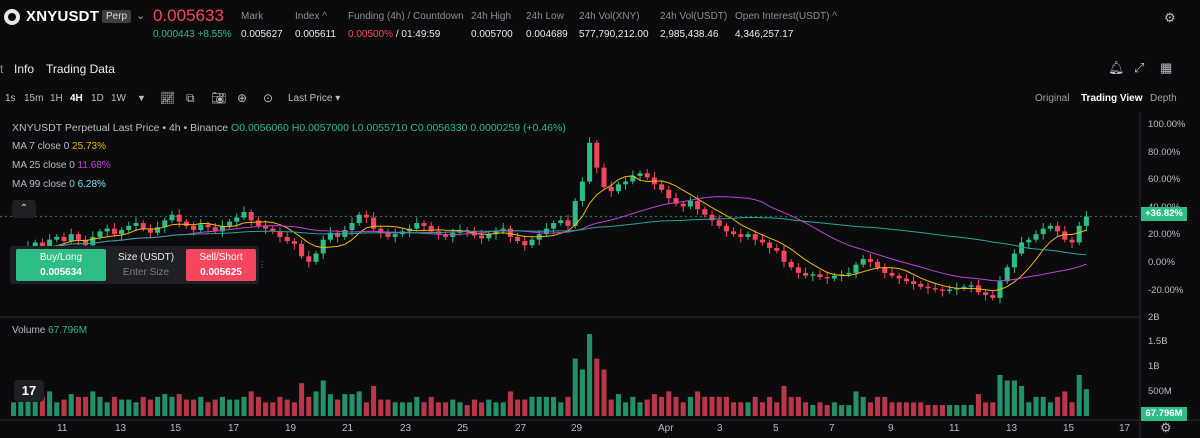  I want to click on size-input: Size (USDT) Enter Size, so click(146, 265).